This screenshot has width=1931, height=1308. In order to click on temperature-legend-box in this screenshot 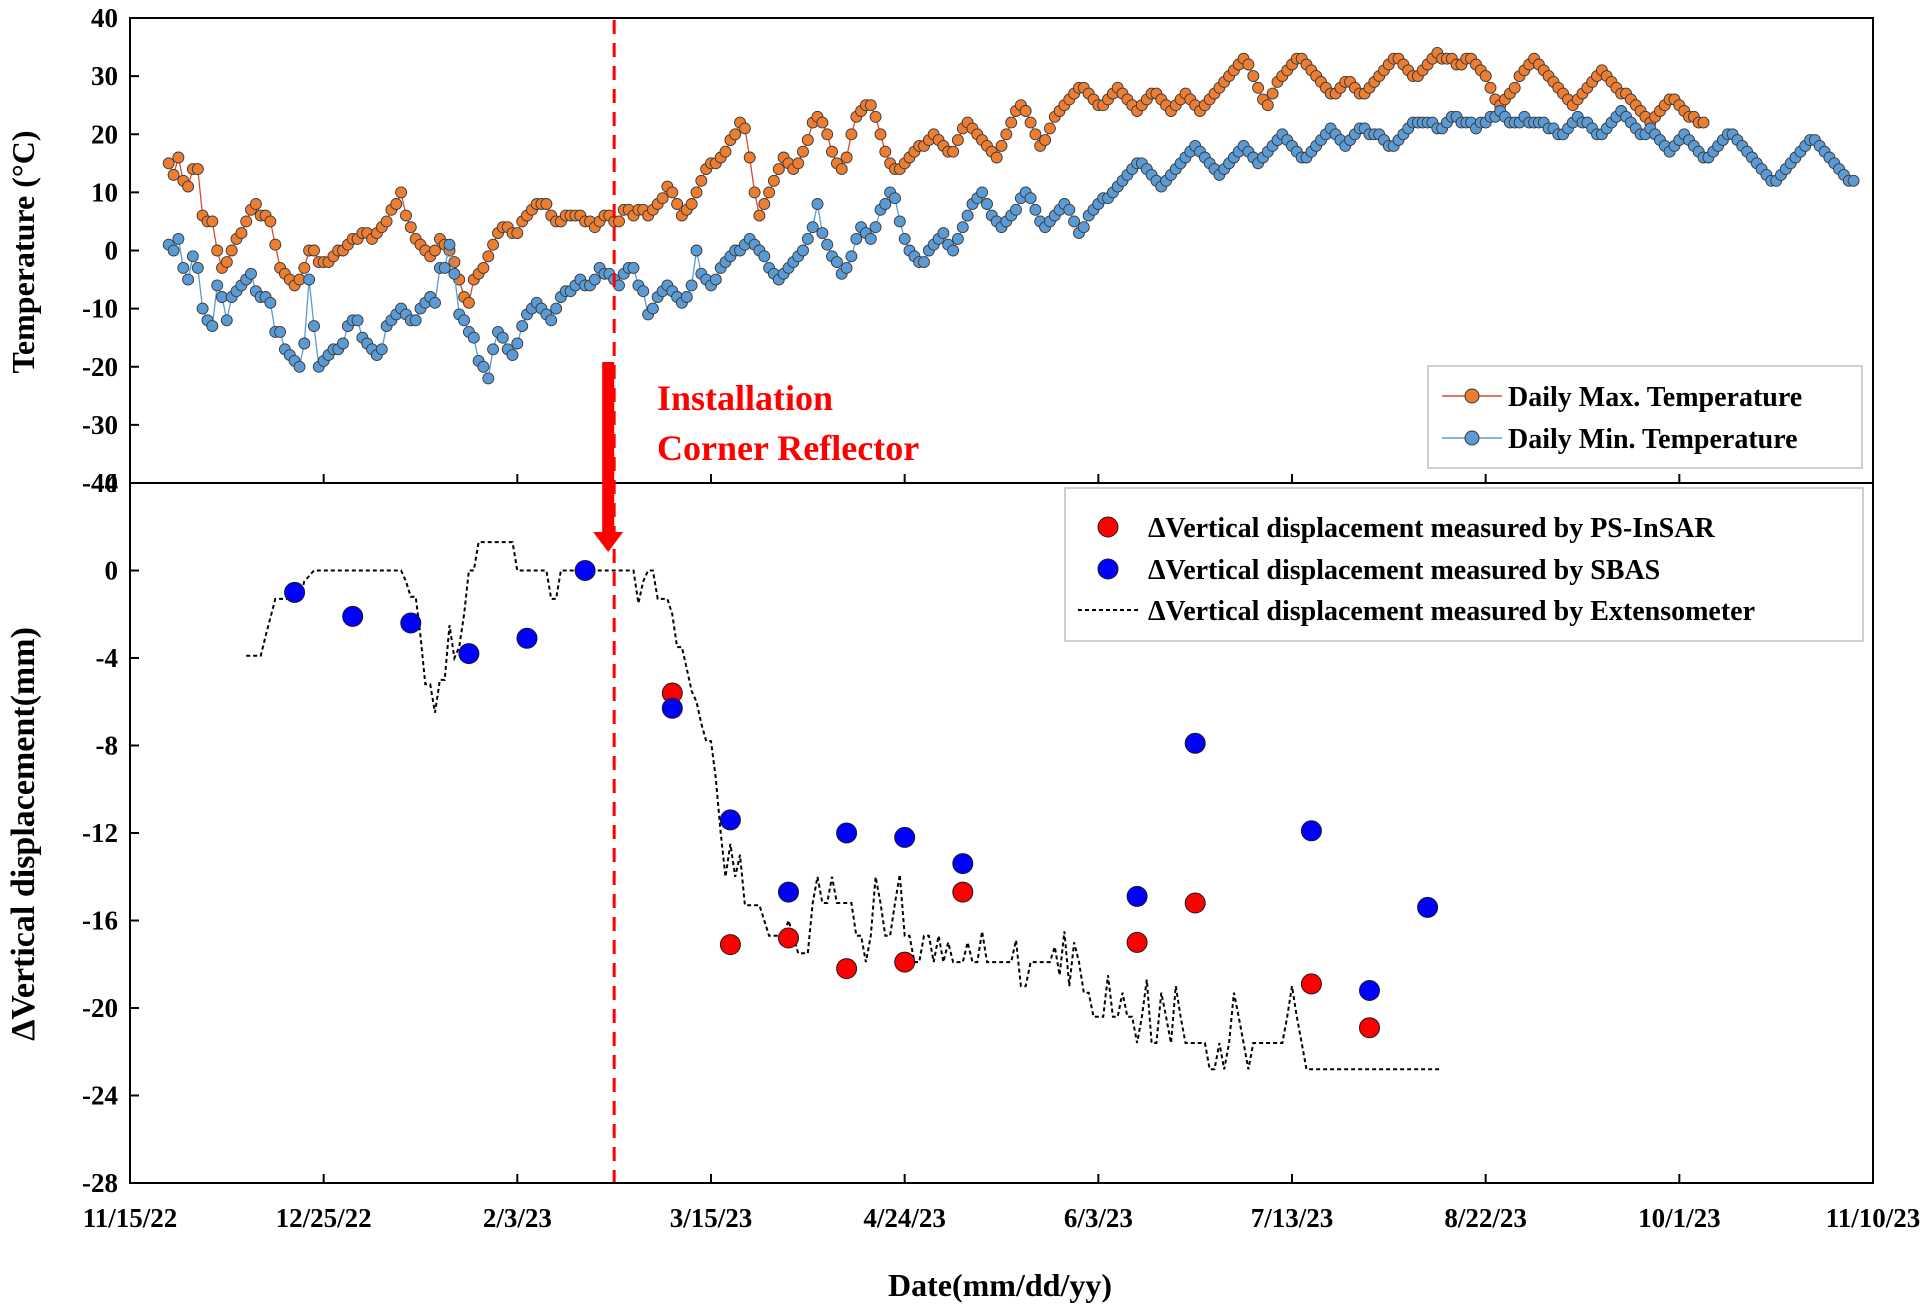, I will do `click(1645, 417)`.